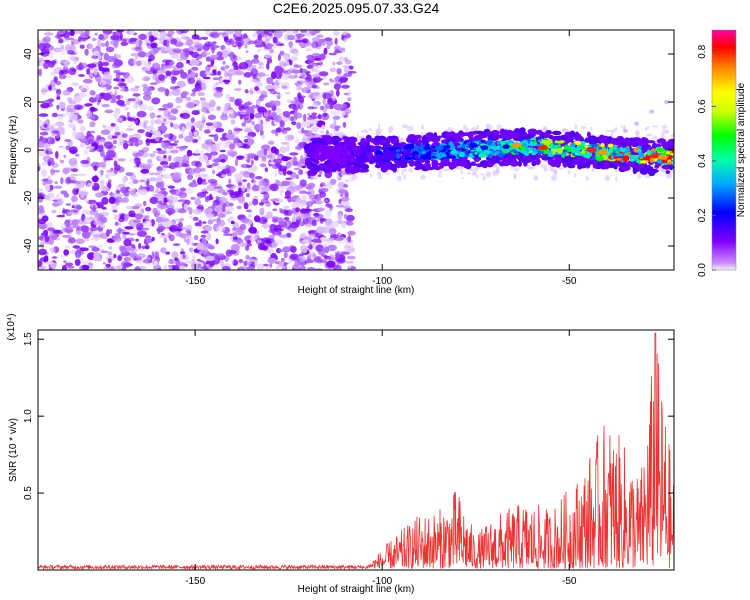 Image resolution: width=750 pixels, height=600 pixels. I want to click on y-tick-label: -40, so click(28, 245).